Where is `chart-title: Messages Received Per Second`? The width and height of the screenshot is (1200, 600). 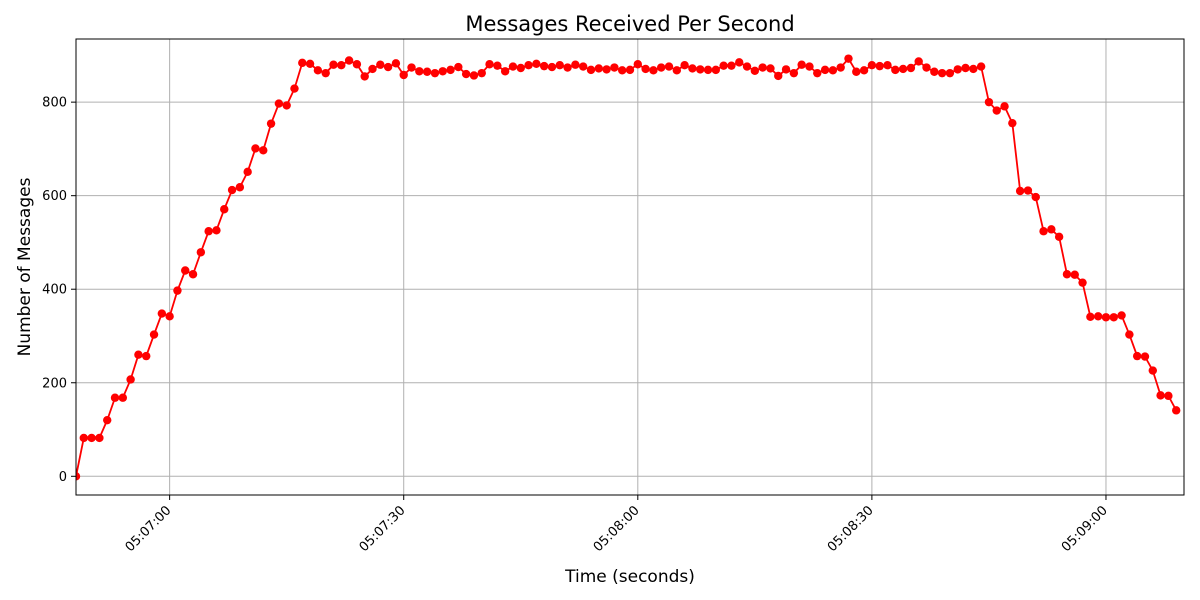 chart-title: Messages Received Per Second is located at coordinates (629, 24).